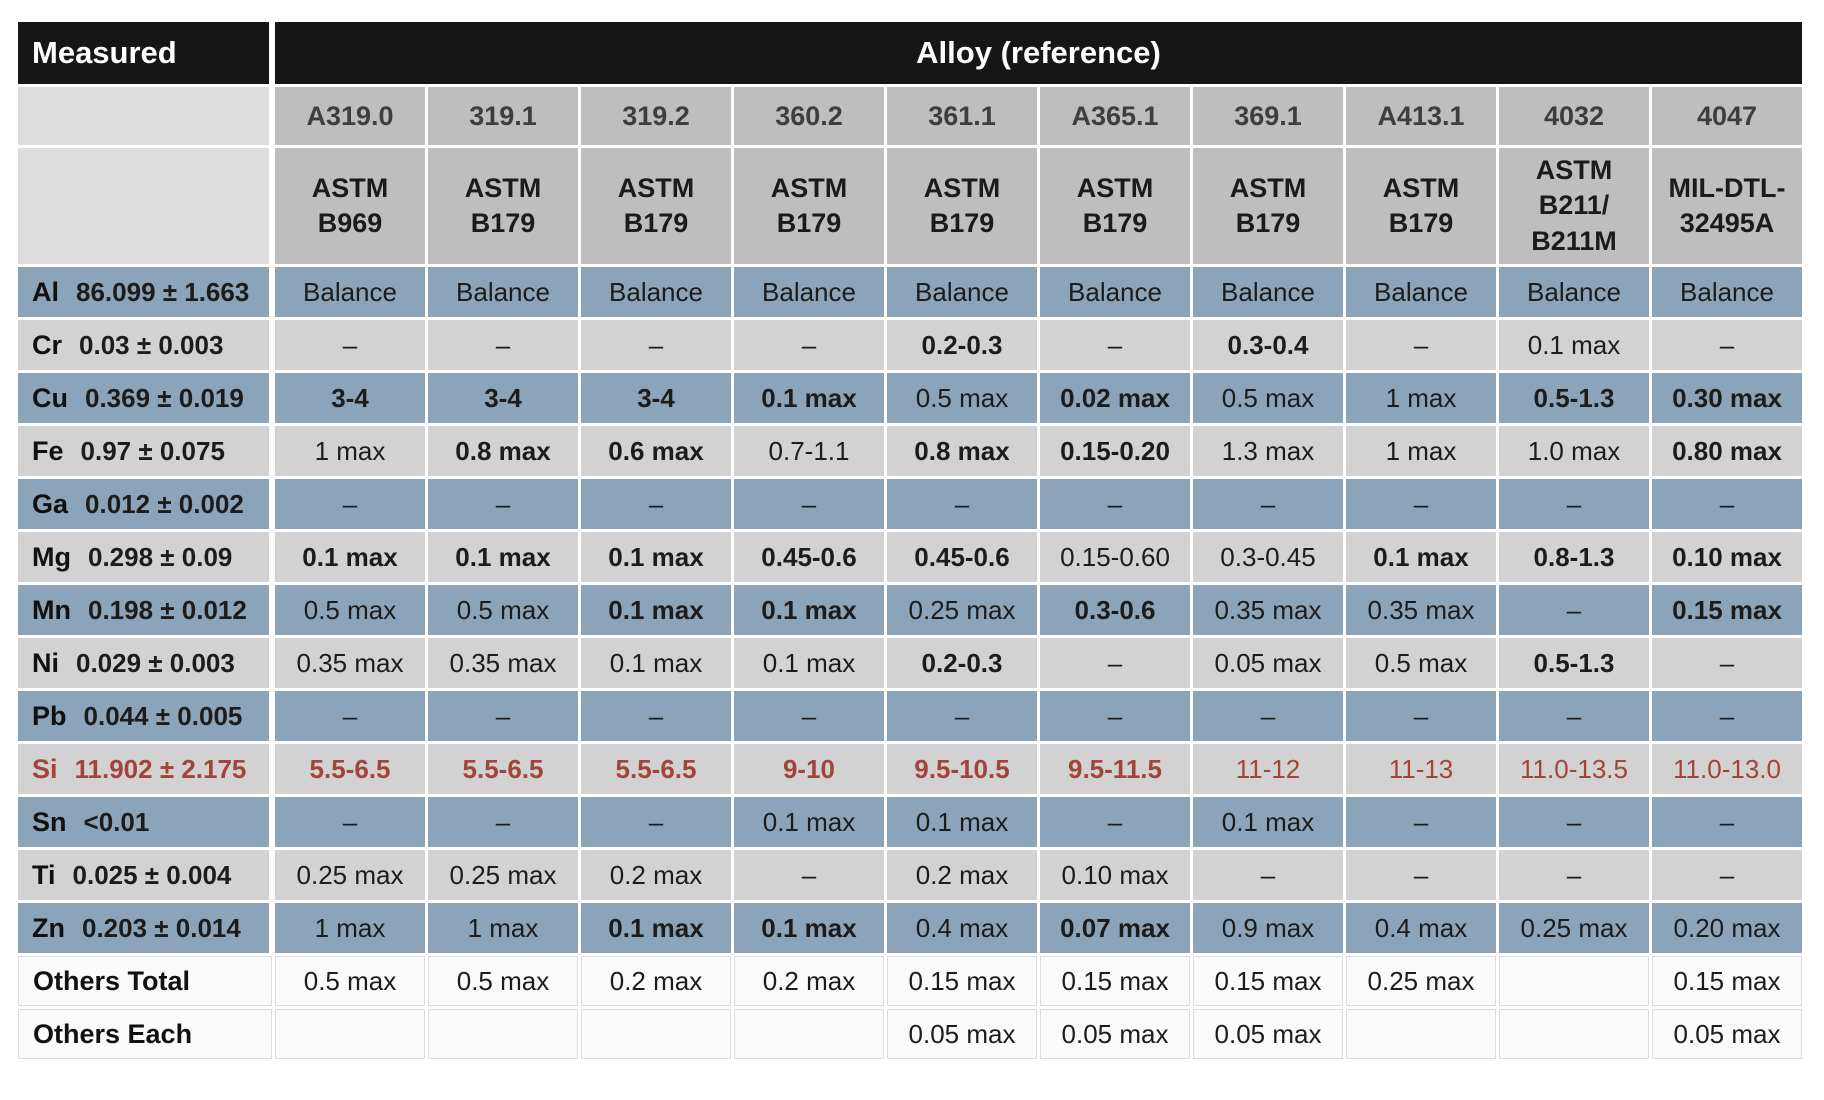  I want to click on measured-Pb: Pb 0.044 ± 0.005, so click(145, 716).